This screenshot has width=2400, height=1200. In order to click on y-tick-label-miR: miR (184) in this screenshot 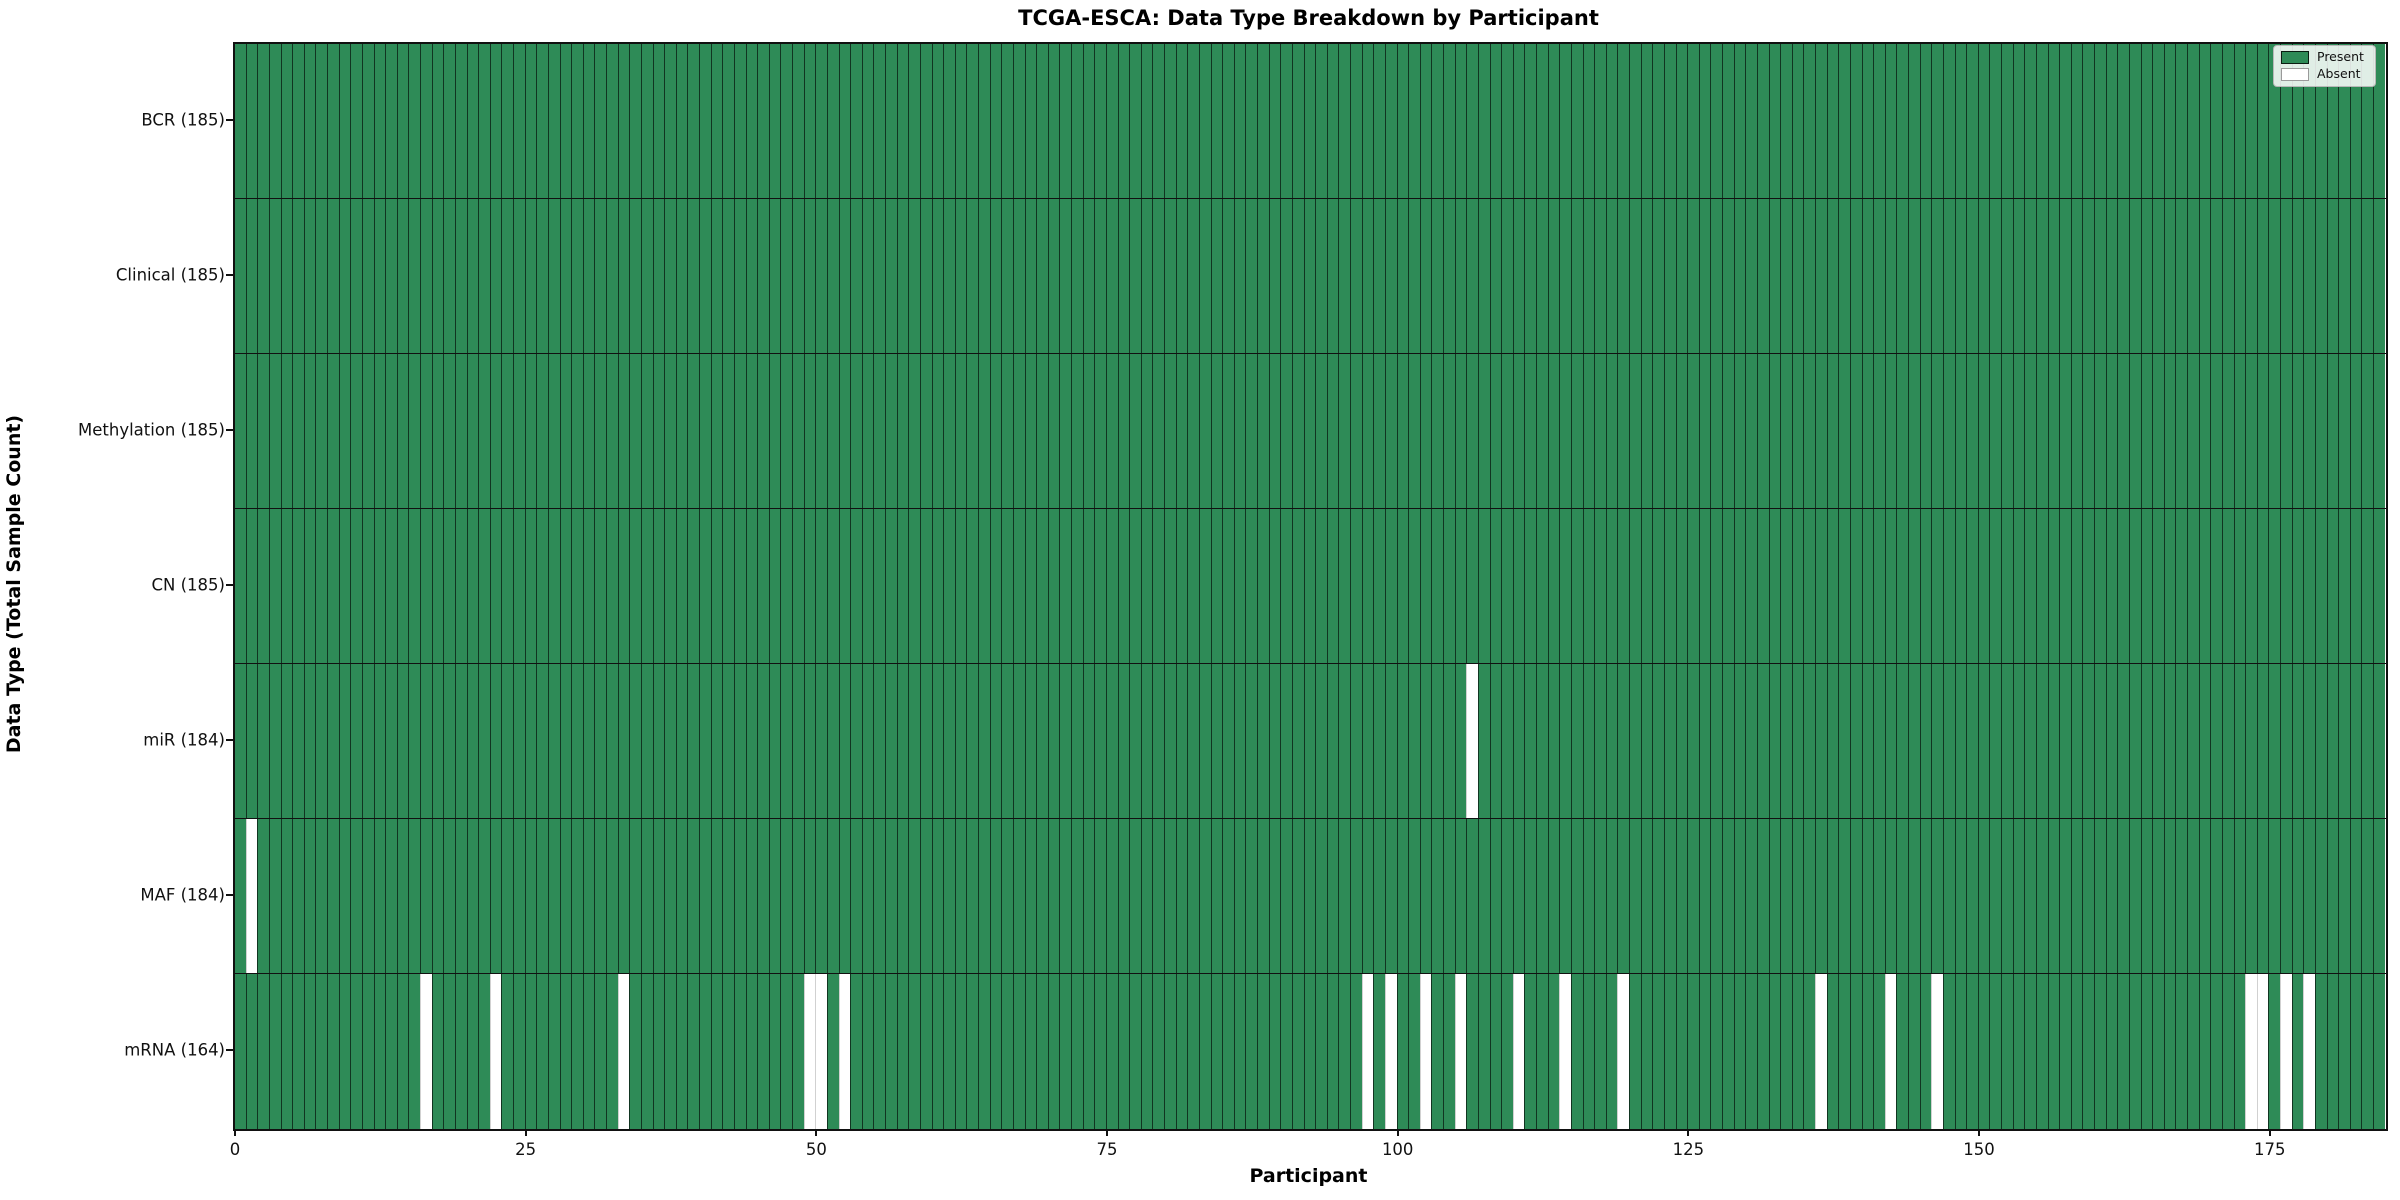, I will do `click(184, 739)`.